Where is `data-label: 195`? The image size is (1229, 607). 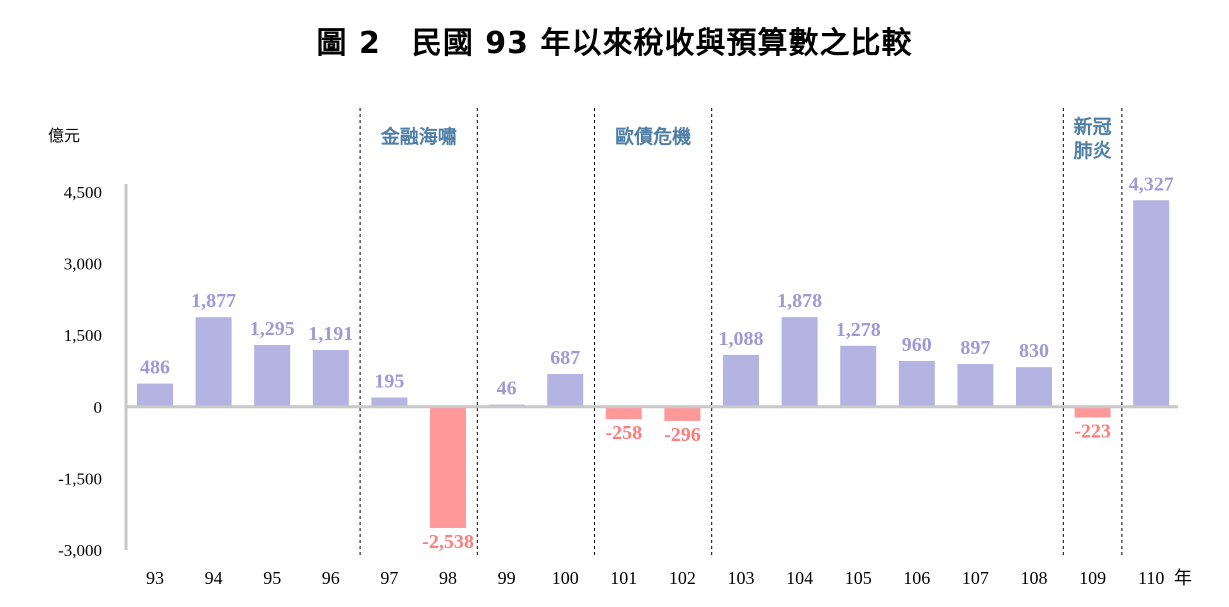 data-label: 195 is located at coordinates (389, 381).